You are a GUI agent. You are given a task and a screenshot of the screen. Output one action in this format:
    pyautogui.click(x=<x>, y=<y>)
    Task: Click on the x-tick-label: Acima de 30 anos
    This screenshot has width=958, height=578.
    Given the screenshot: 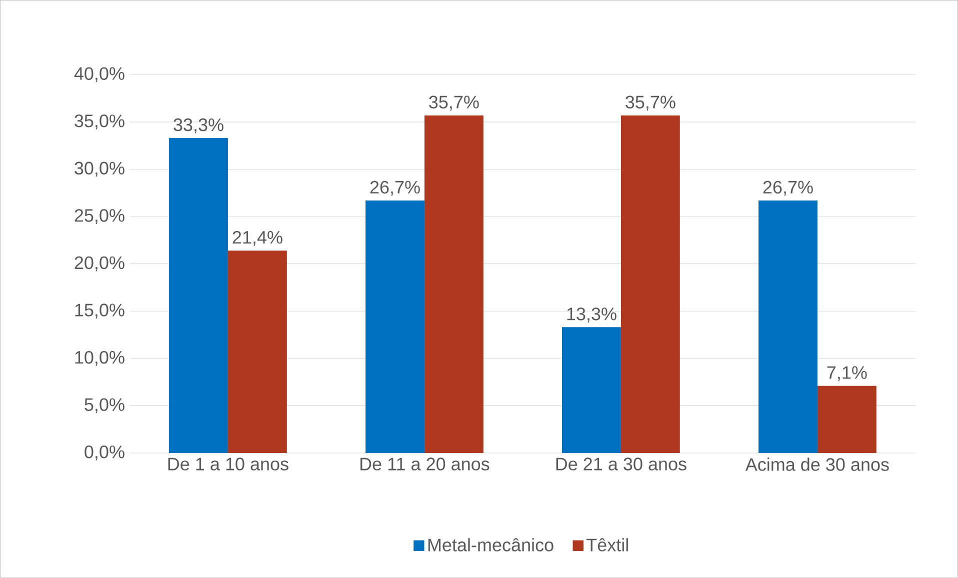 What is the action you would take?
    pyautogui.click(x=817, y=465)
    